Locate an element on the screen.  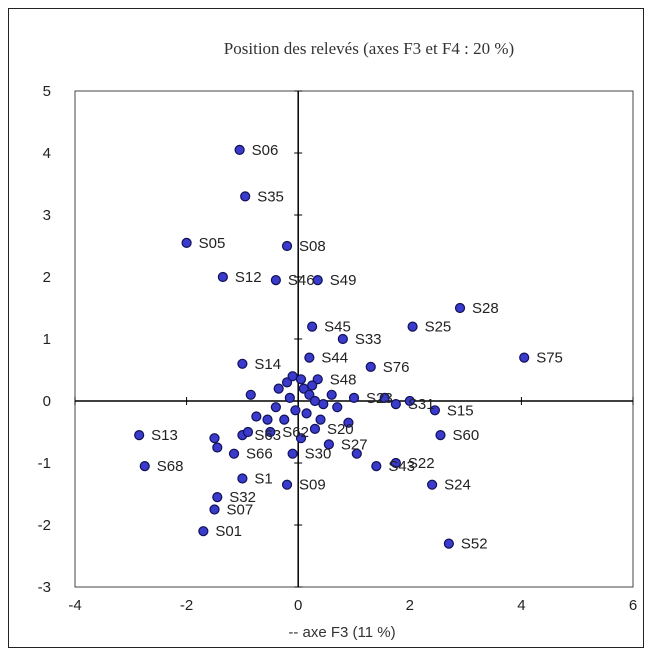
y-tick-label: 3 is located at coordinates (47, 215).